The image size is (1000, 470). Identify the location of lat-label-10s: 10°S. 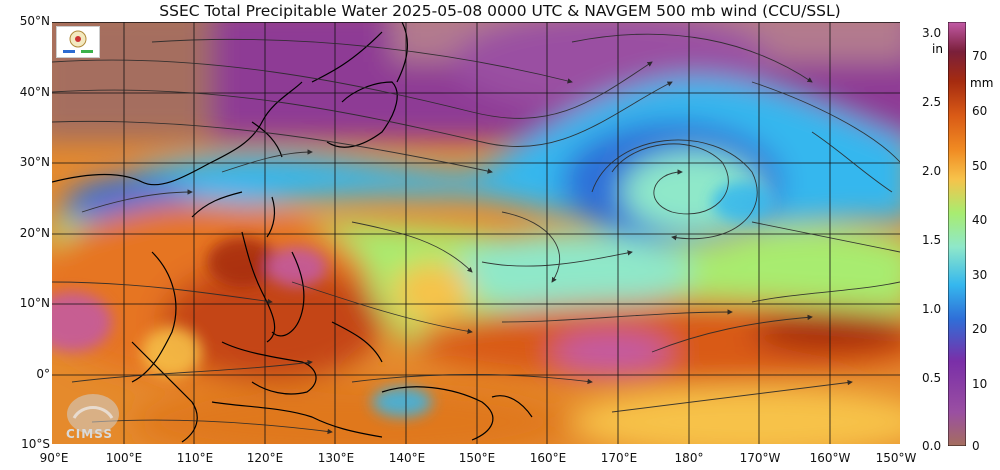
(35, 444).